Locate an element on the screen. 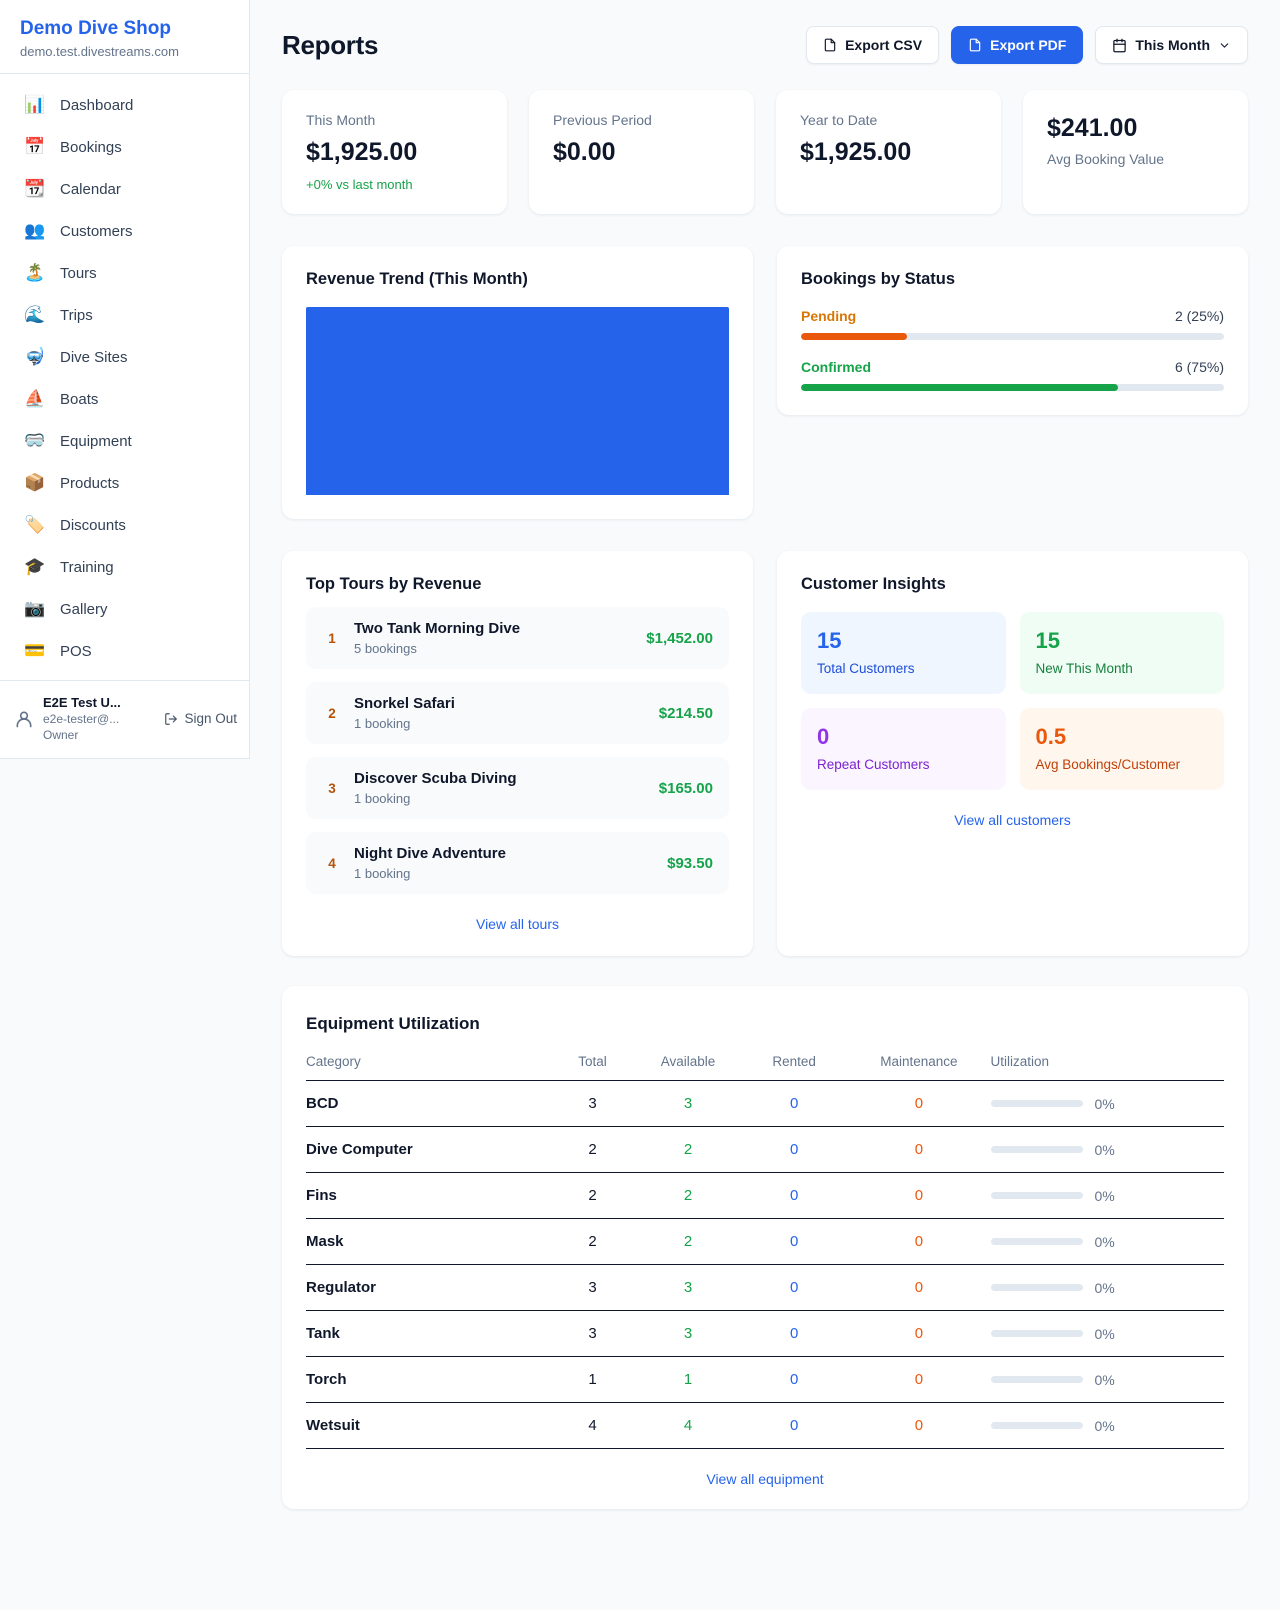 The height and width of the screenshot is (1610, 1280). tile-label: Avg Bookings/Customer is located at coordinates (1108, 764).